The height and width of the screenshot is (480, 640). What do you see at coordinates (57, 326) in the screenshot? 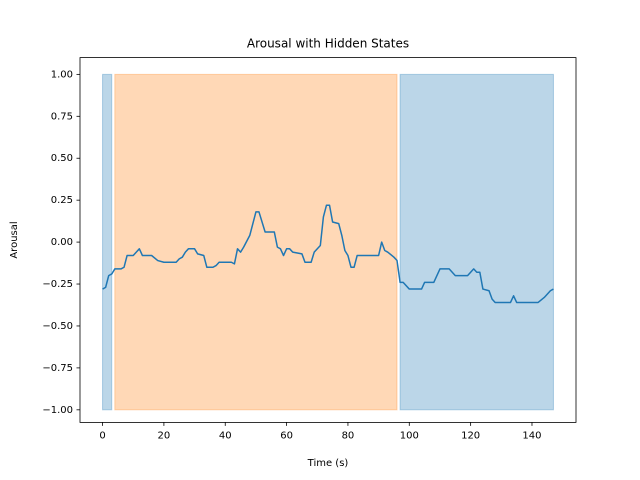
I see `y-tick-label: −0.50` at bounding box center [57, 326].